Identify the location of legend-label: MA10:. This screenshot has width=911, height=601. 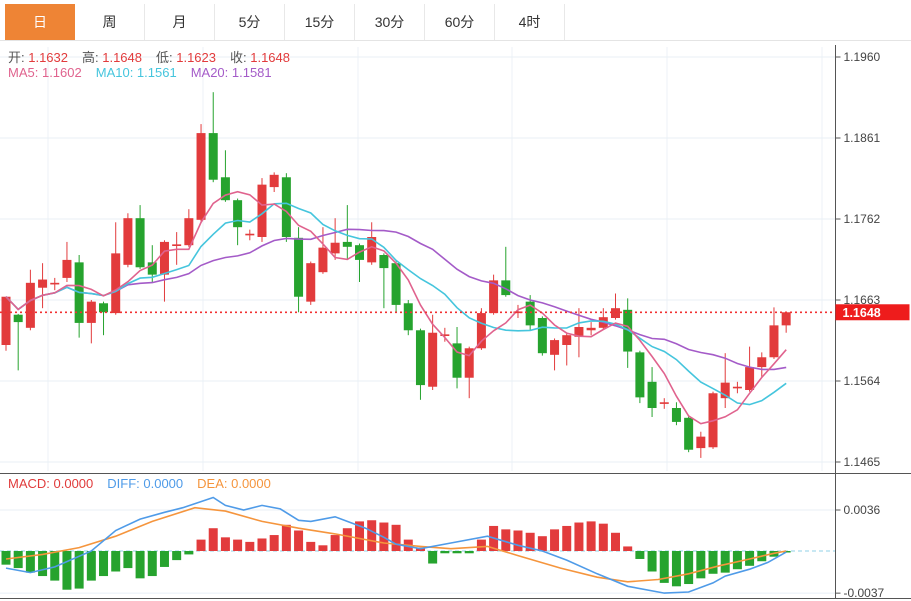
(116, 72).